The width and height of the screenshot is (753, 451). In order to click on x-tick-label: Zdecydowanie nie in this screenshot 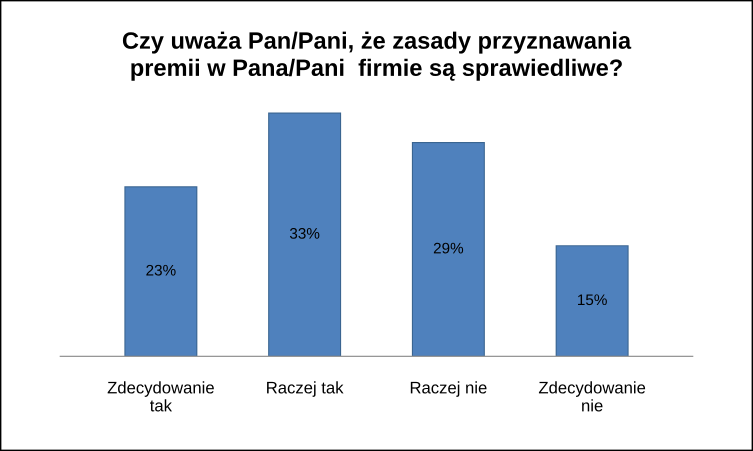, I will do `click(592, 396)`.